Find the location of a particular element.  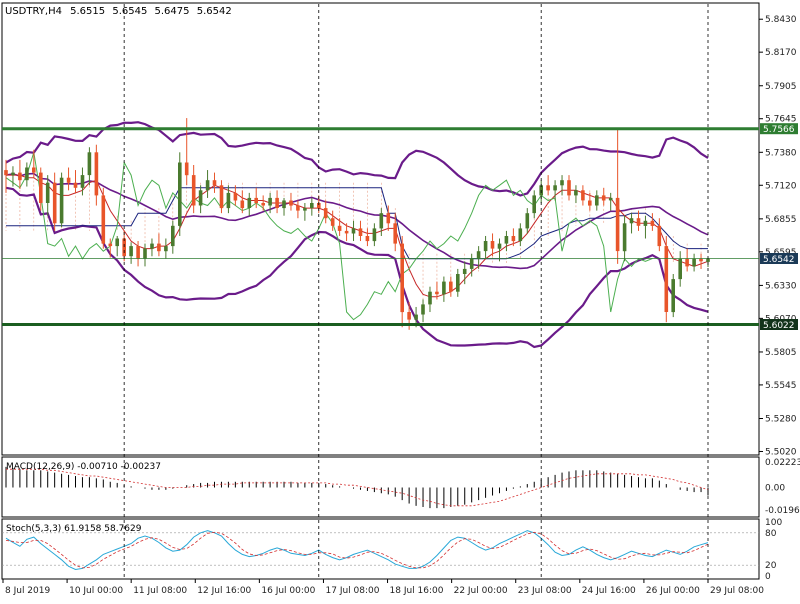

symbol-ohlc-text: USDTRY,H4 5.6515 5.6545 5.6475 5.6542 is located at coordinates (118, 11).